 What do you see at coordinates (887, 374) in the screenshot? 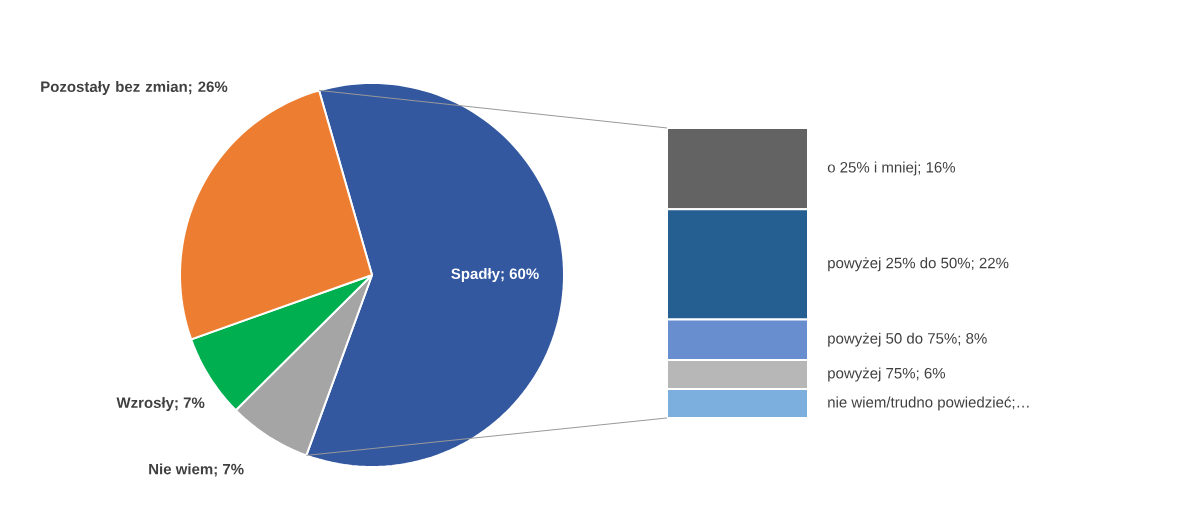
I see `series-label: powyżej 75%; 6%` at bounding box center [887, 374].